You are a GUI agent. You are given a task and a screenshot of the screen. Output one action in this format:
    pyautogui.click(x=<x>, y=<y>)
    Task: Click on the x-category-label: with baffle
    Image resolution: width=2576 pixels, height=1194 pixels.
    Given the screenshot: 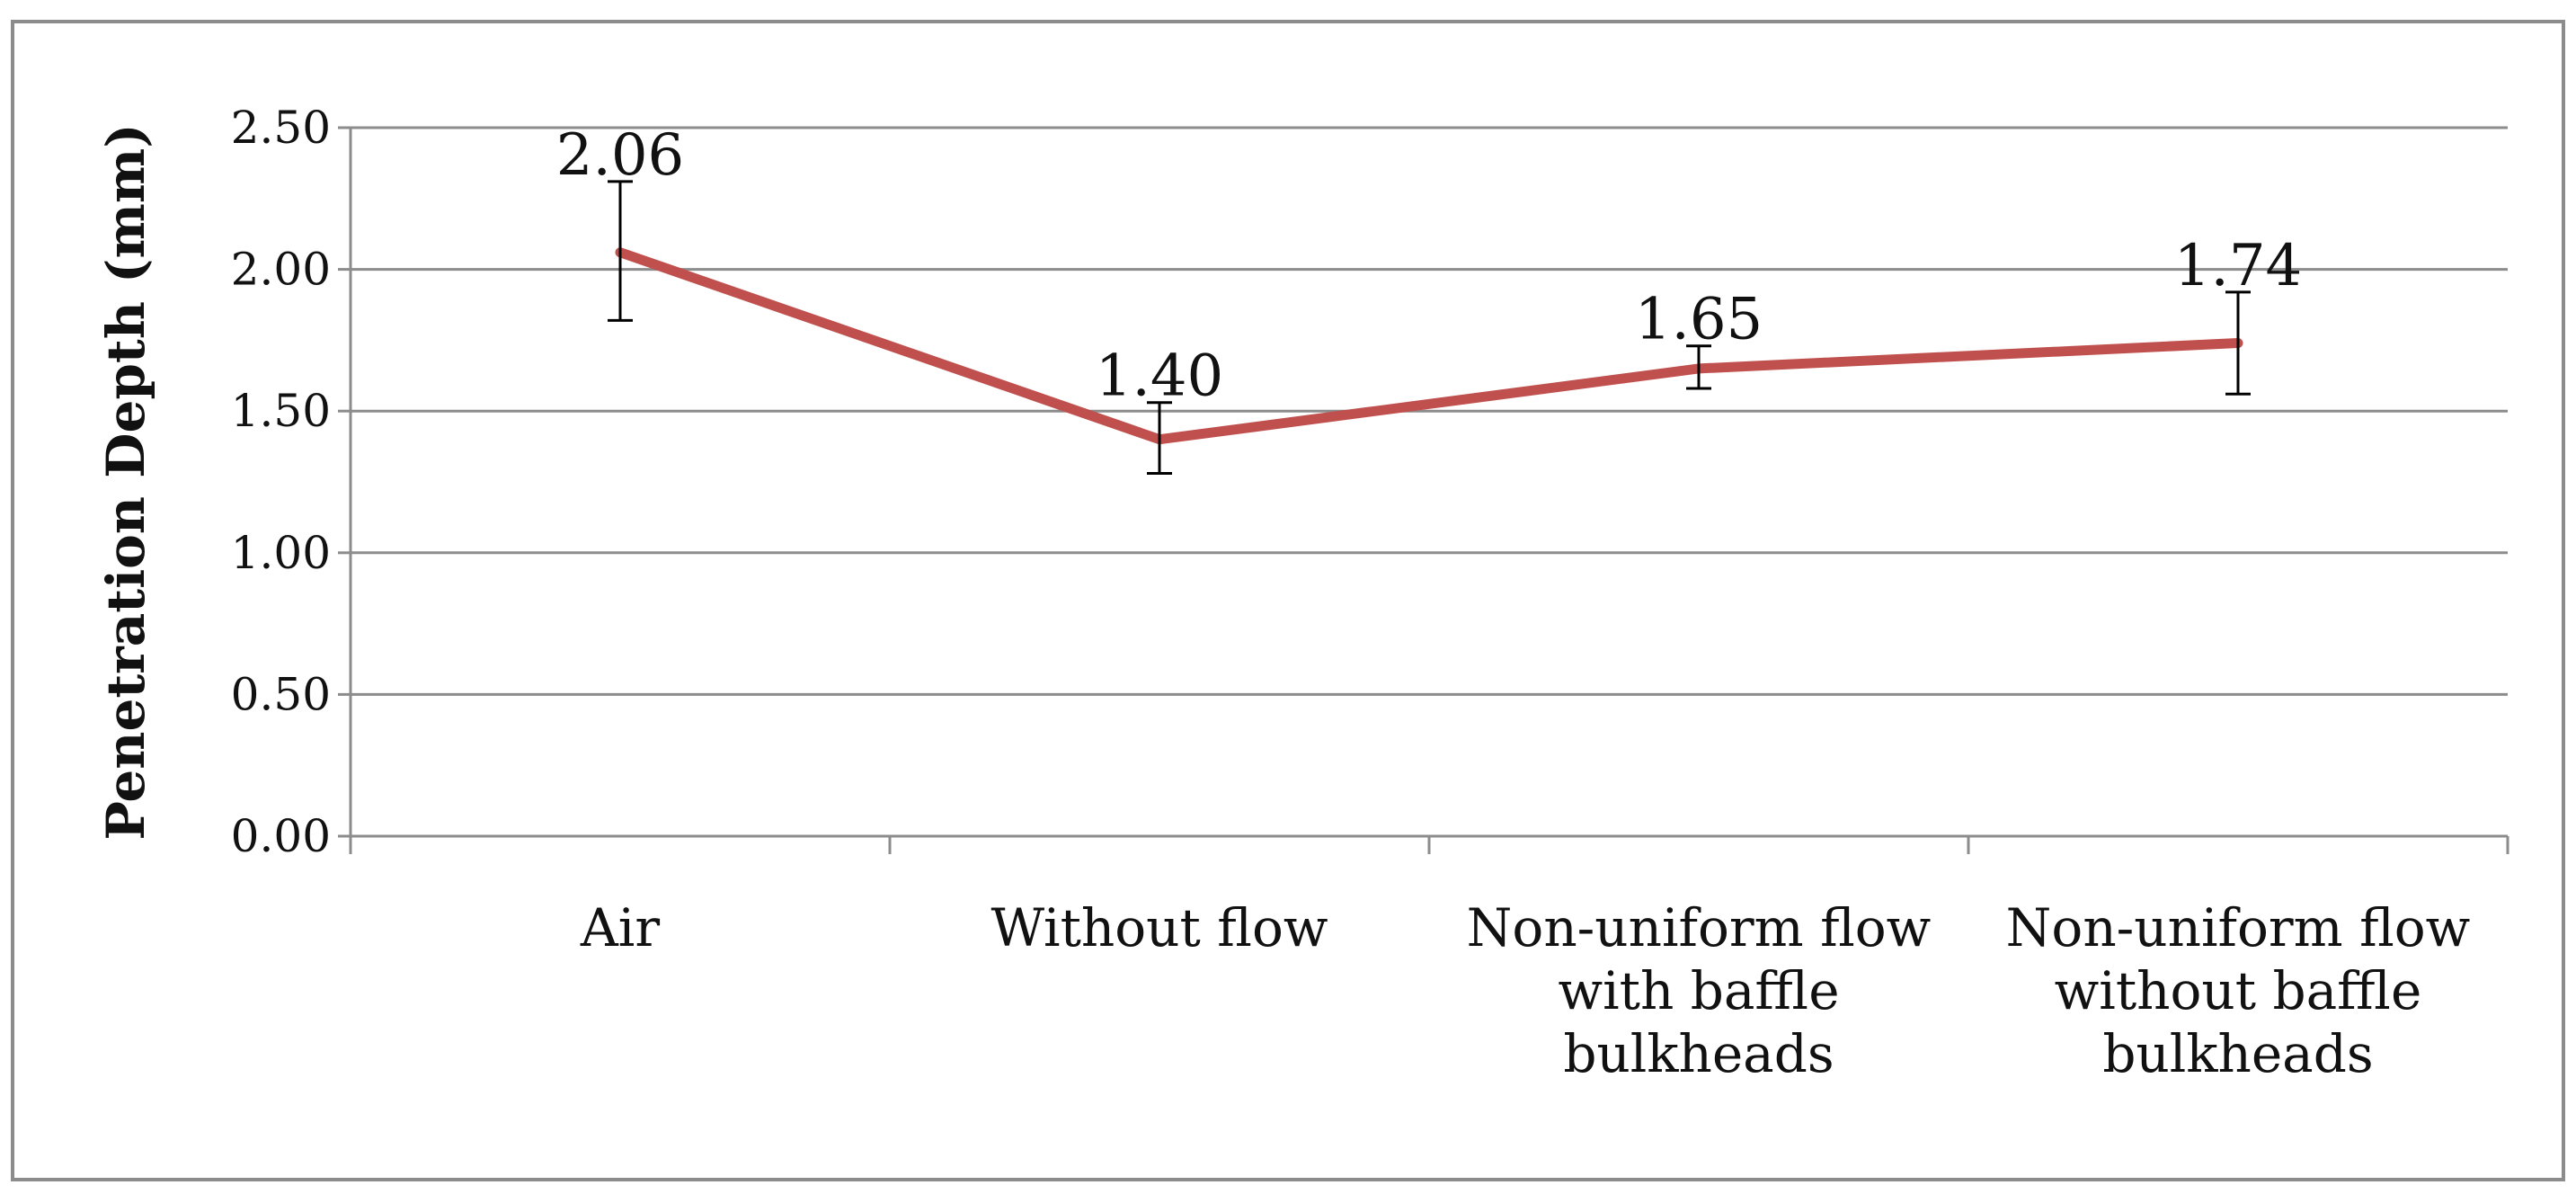 What is the action you would take?
    pyautogui.click(x=1698, y=990)
    